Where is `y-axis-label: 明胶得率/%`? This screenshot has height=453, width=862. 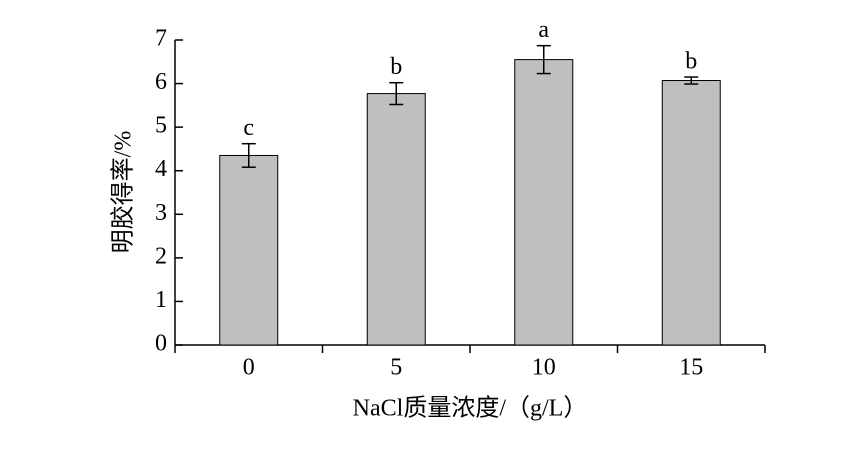 y-axis-label: 明胶得率/% is located at coordinates (123, 192).